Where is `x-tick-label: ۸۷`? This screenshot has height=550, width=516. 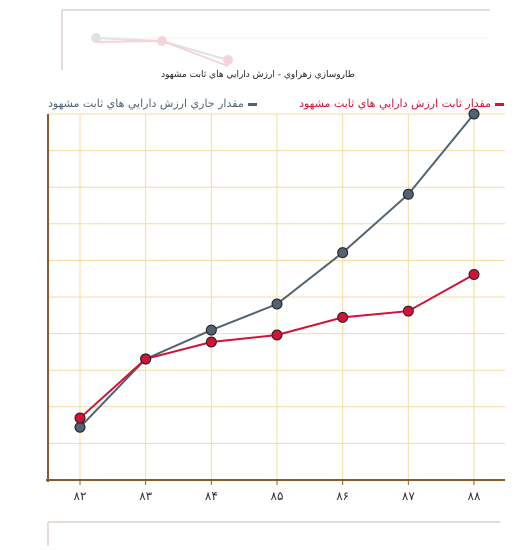 x-tick-label: ۸۷ is located at coordinates (408, 496).